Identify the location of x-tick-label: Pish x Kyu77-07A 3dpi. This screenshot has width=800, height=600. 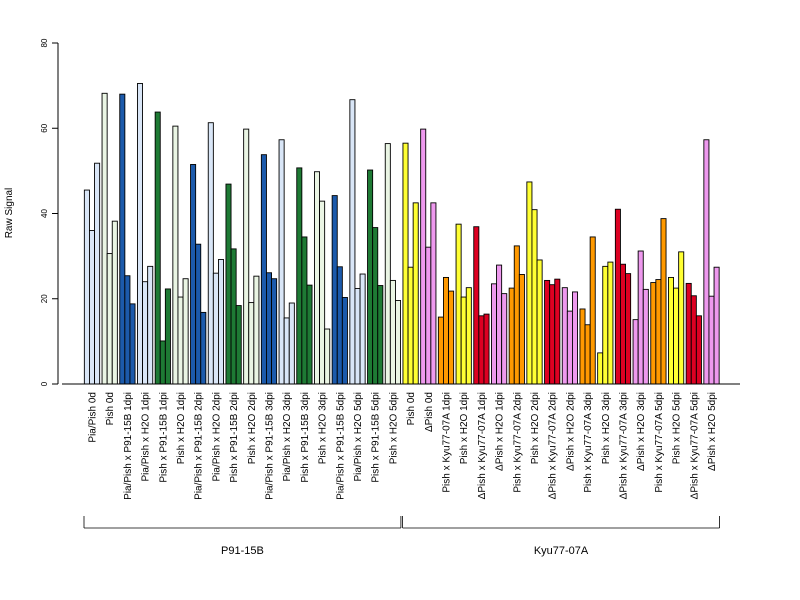
(588, 442).